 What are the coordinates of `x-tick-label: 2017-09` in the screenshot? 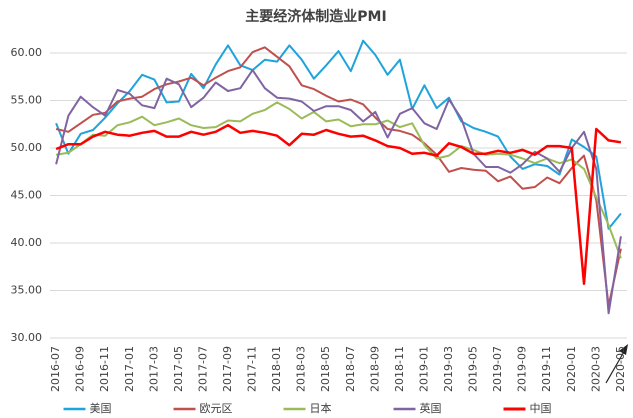 It's located at (227, 369).